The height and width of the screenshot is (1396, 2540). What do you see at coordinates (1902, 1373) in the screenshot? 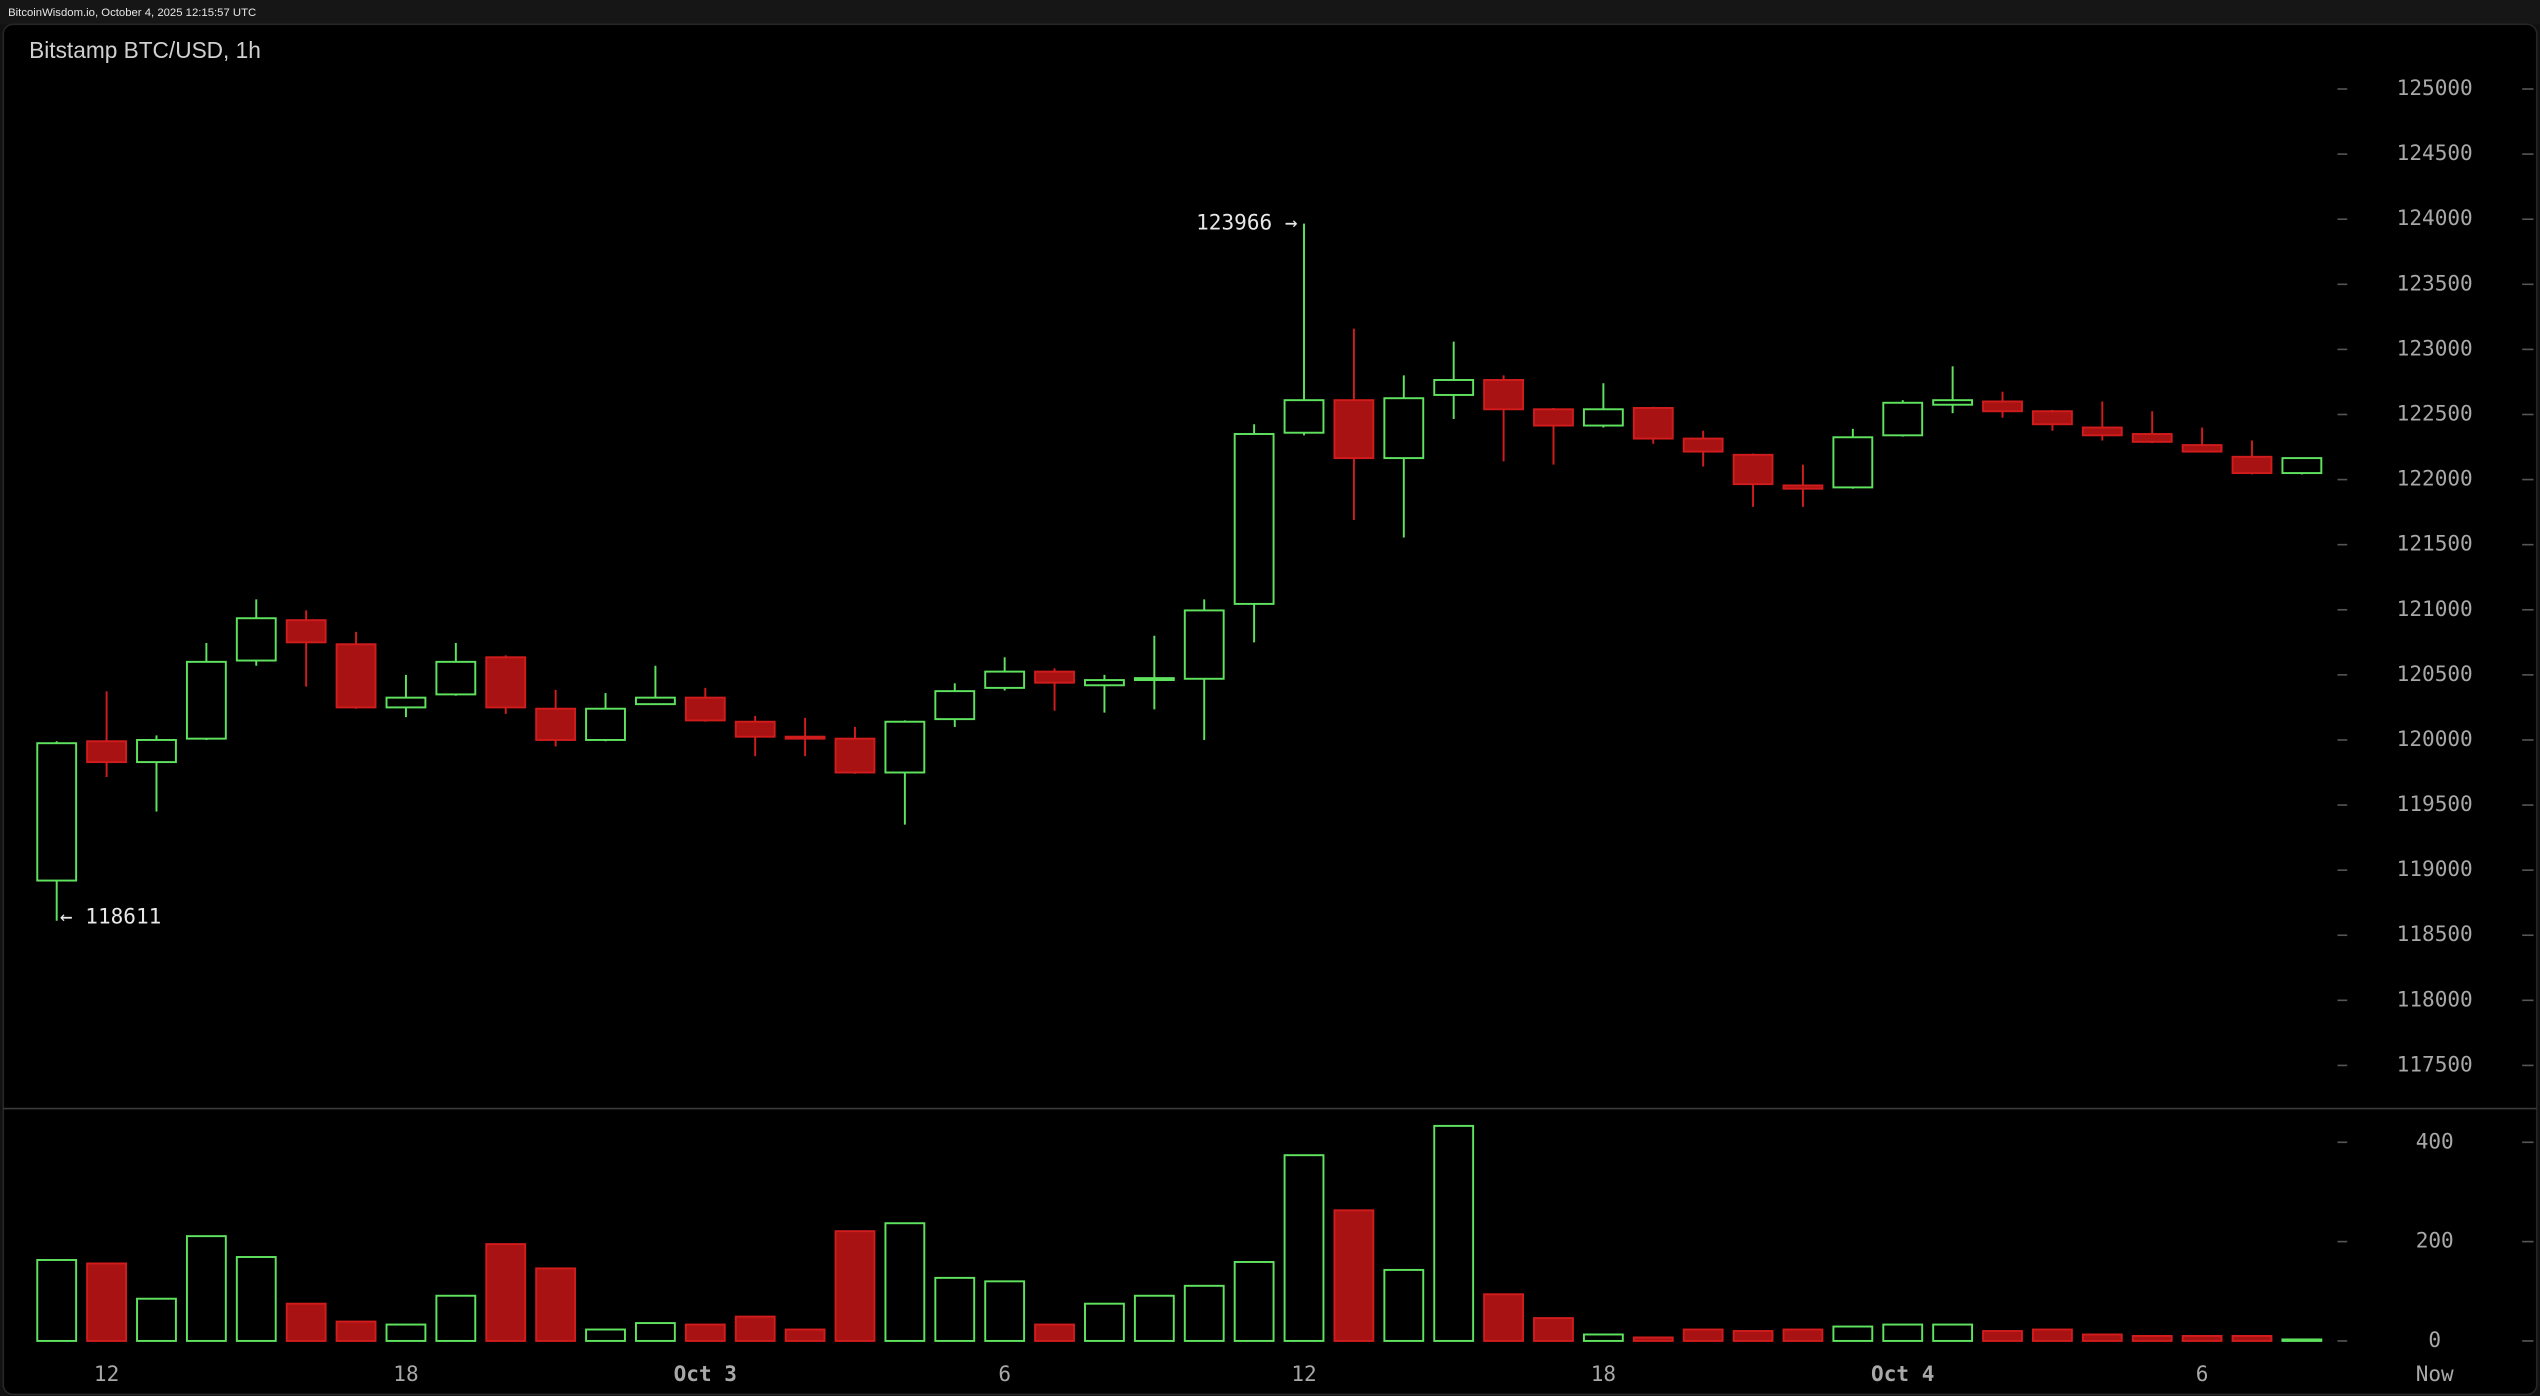
I see `x-tick-label: Oct 4` at bounding box center [1902, 1373].